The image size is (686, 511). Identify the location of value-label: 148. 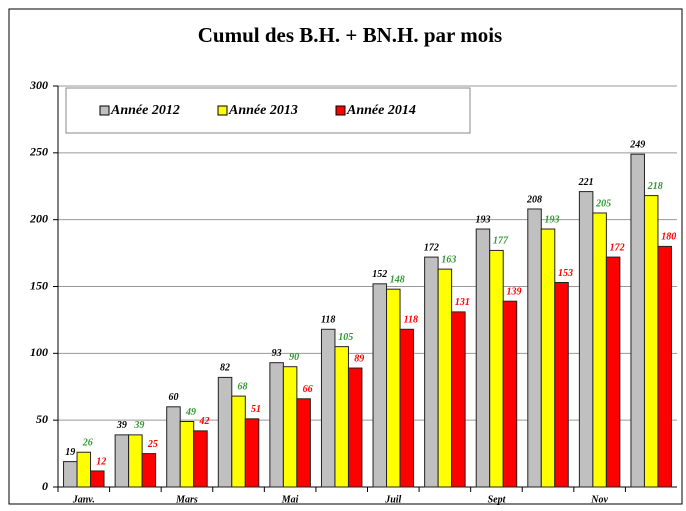
(397, 279).